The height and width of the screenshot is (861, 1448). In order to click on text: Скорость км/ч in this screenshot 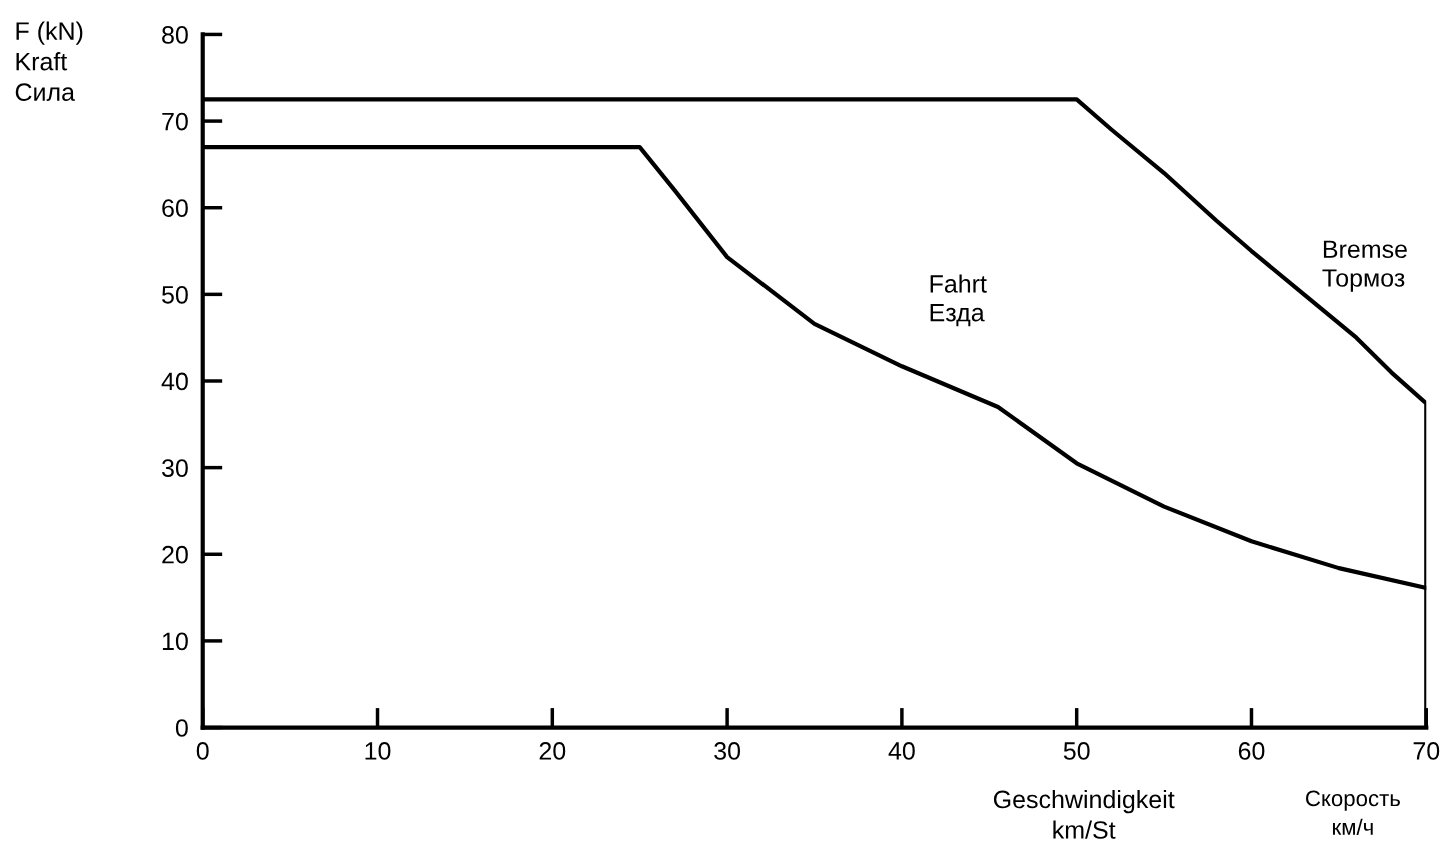, I will do `click(1353, 813)`.